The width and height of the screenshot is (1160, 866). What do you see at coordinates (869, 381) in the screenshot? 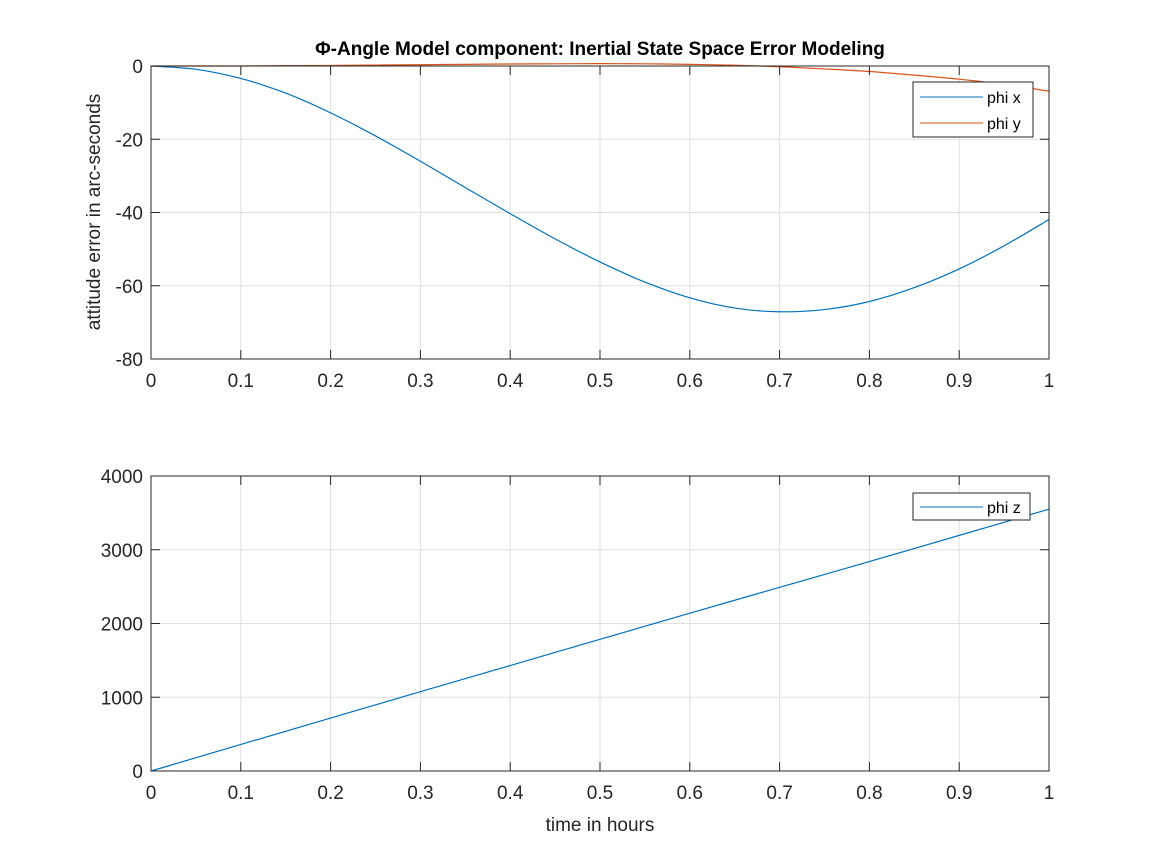
I see `top-x-tick-label: 0.8` at bounding box center [869, 381].